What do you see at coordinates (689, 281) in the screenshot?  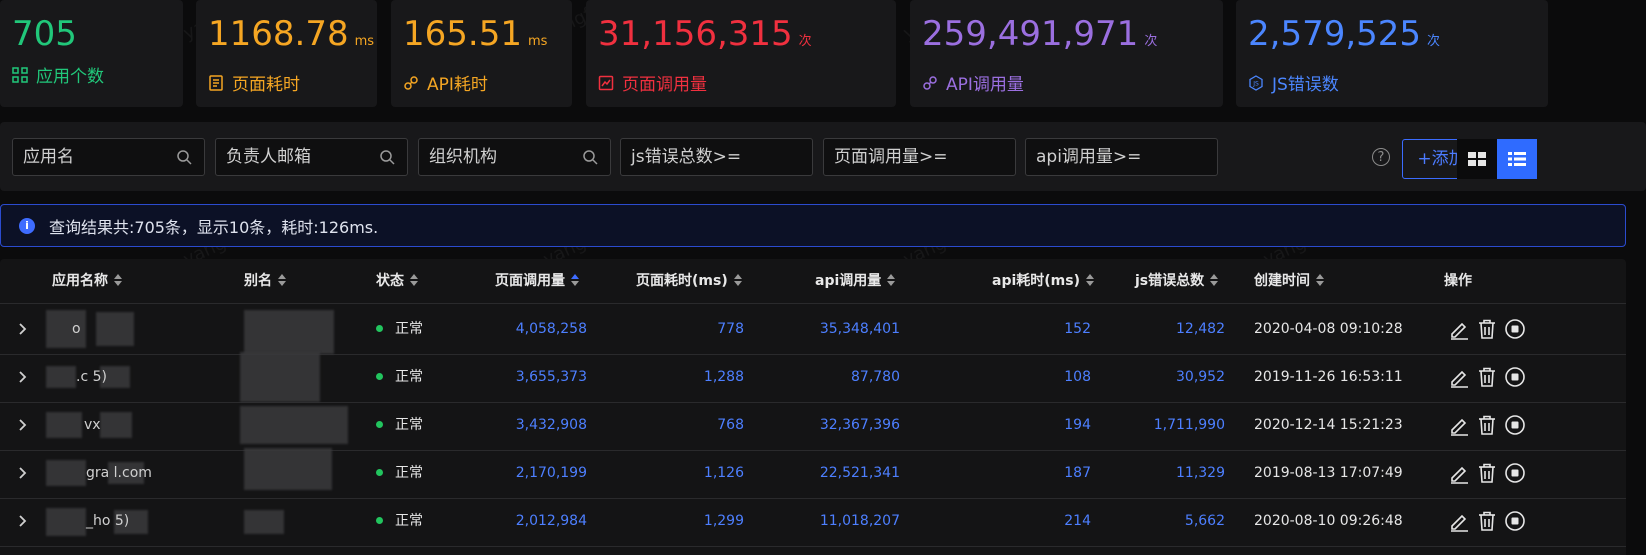 I see `header-page-time: 页面耗时(ms)` at bounding box center [689, 281].